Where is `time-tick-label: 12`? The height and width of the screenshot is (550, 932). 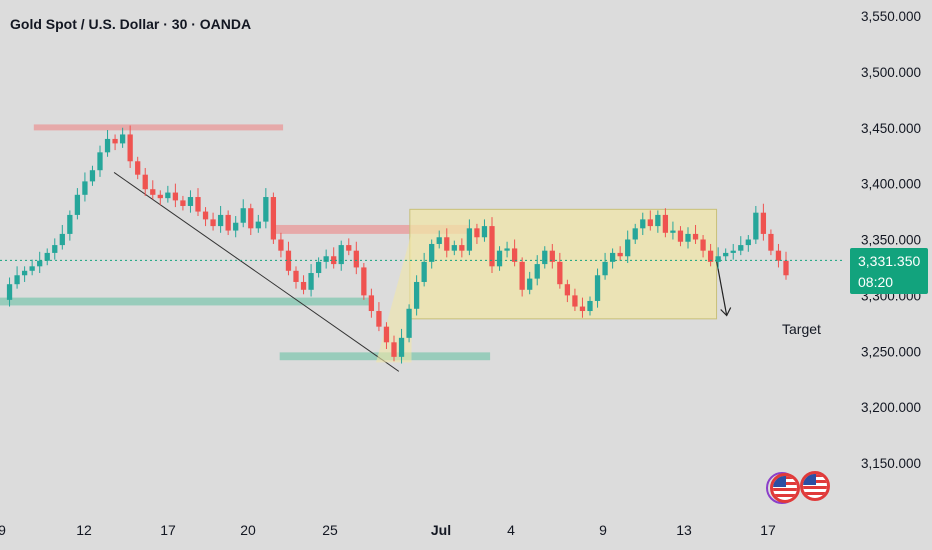 time-tick-label: 12 is located at coordinates (84, 530).